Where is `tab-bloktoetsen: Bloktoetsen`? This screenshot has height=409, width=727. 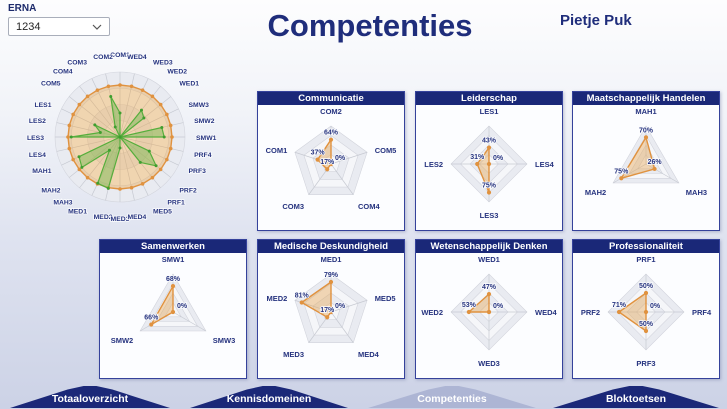 tab-bloktoetsen: Bloktoetsen is located at coordinates (636, 397).